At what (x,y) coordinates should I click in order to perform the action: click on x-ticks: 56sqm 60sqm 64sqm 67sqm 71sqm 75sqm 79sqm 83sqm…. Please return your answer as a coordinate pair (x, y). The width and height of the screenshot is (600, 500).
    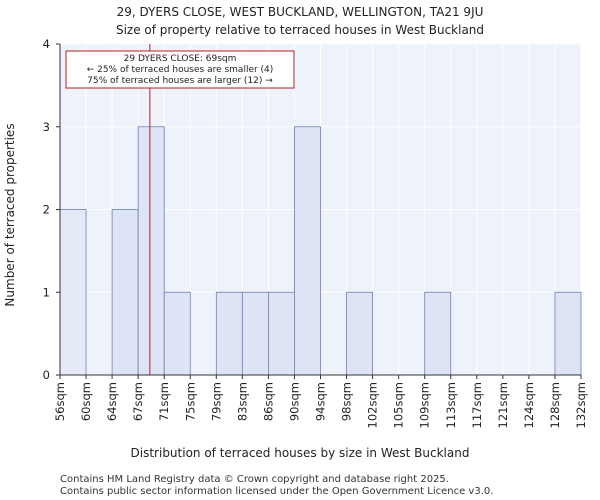
    Looking at the image, I should click on (320, 401).